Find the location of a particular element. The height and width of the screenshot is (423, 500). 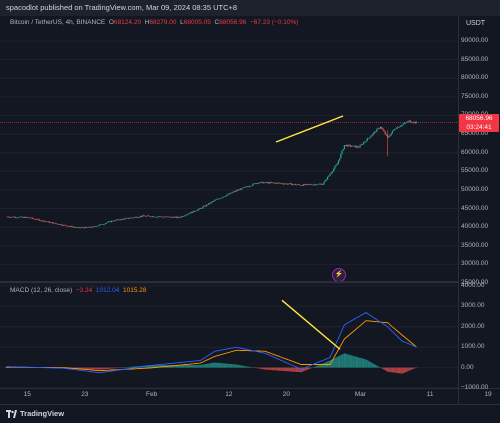

macd-signal-line is located at coordinates (211, 346).